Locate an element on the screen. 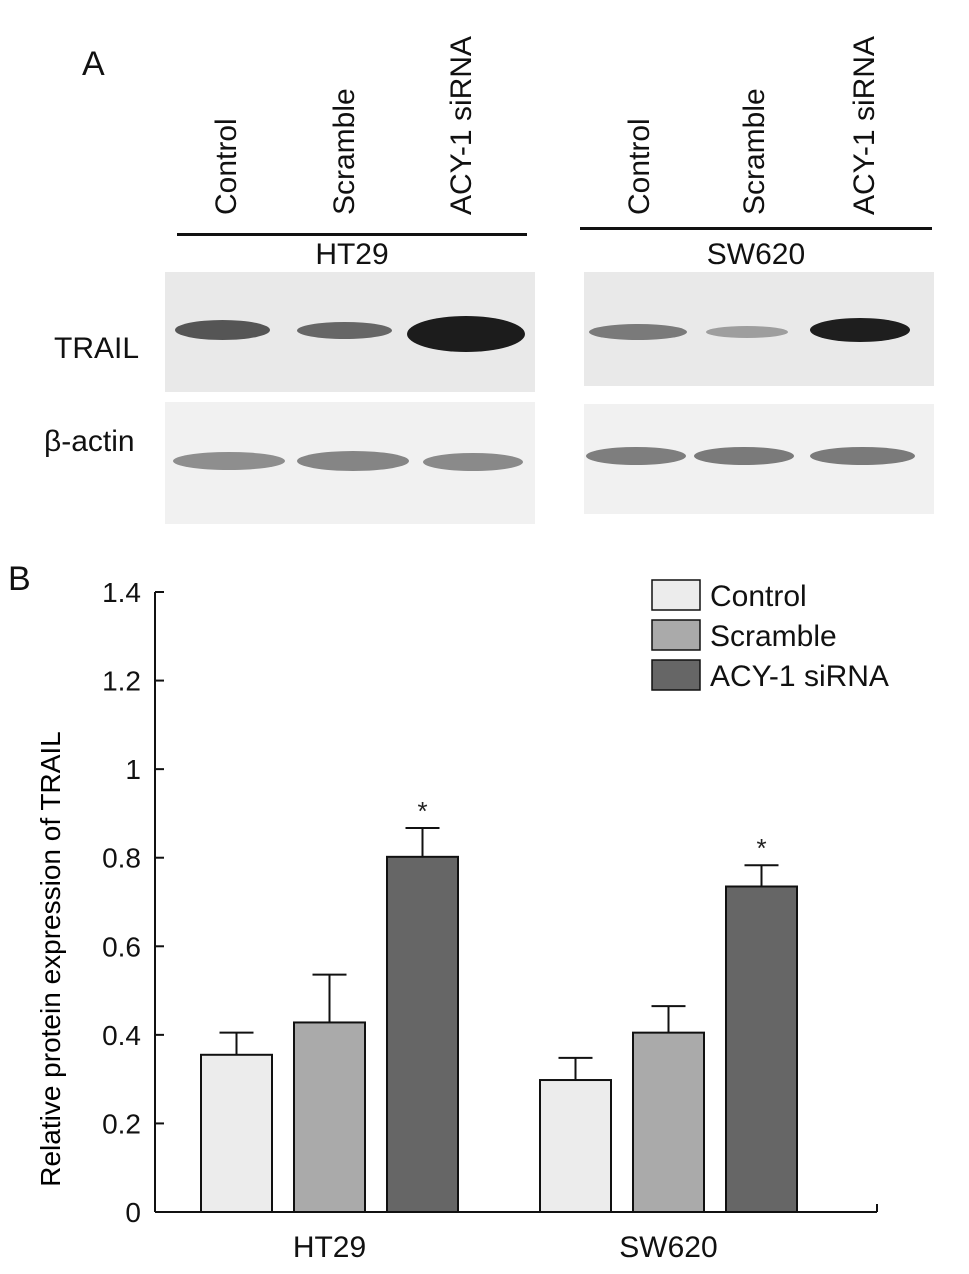 This screenshot has width=969, height=1274. band-sw620-trail-acy1 is located at coordinates (860, 330).